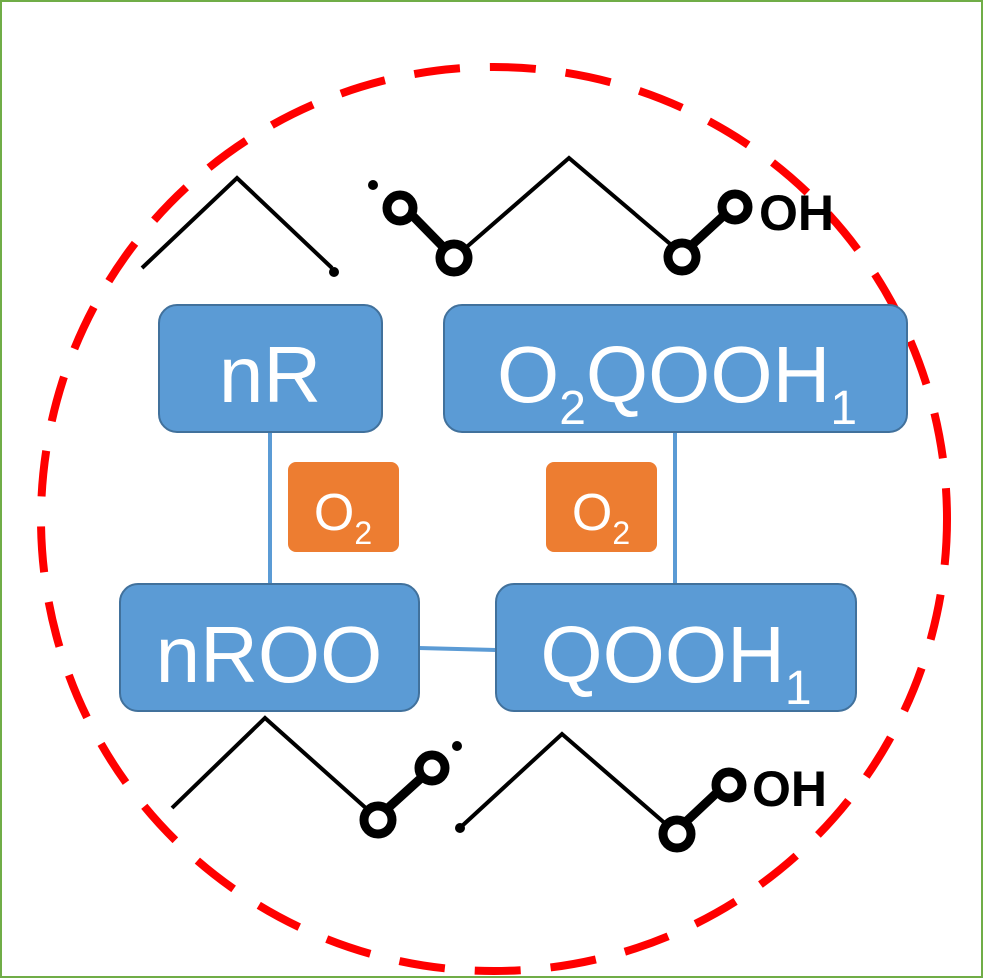 The image size is (983, 980). I want to click on species-box-nroo: nROO, so click(269, 647).